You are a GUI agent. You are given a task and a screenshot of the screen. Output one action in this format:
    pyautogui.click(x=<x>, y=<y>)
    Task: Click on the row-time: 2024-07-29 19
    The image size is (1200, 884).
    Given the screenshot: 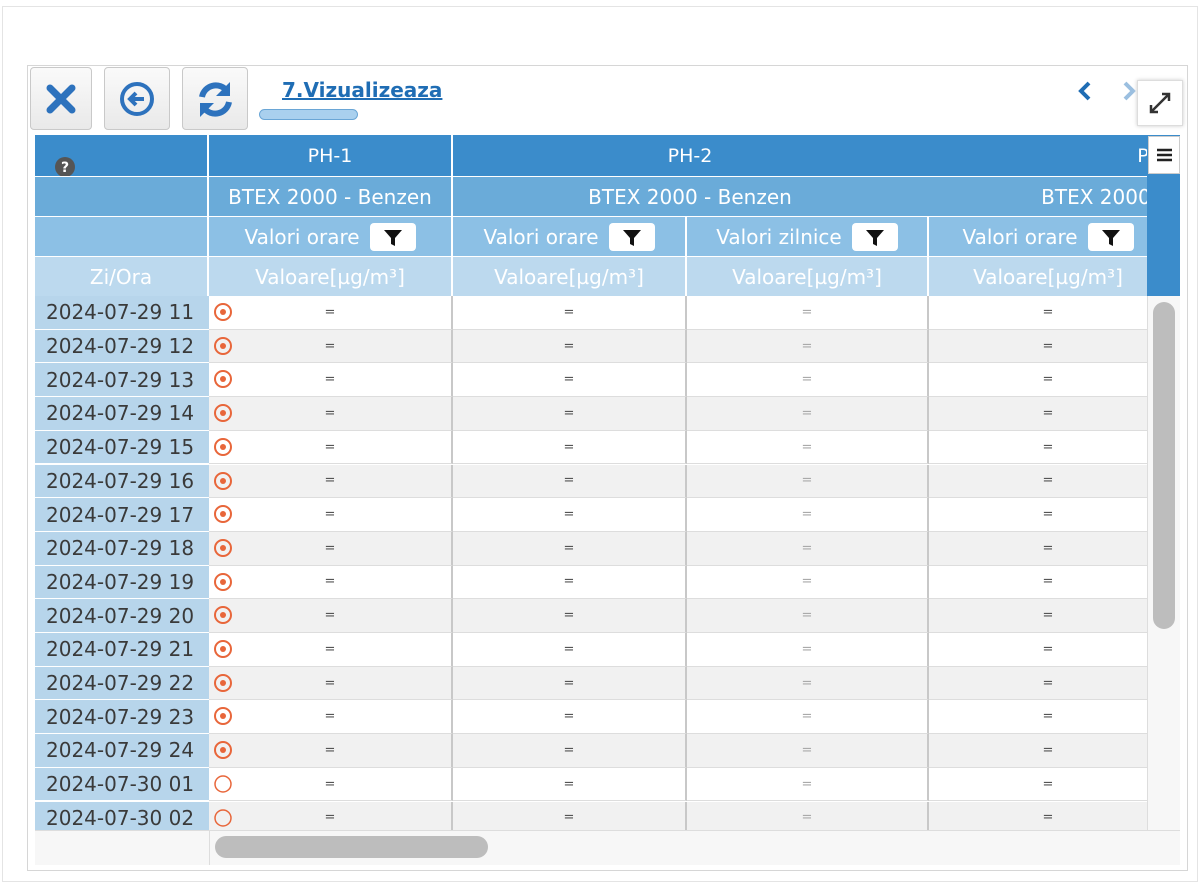 What is the action you would take?
    pyautogui.click(x=122, y=582)
    